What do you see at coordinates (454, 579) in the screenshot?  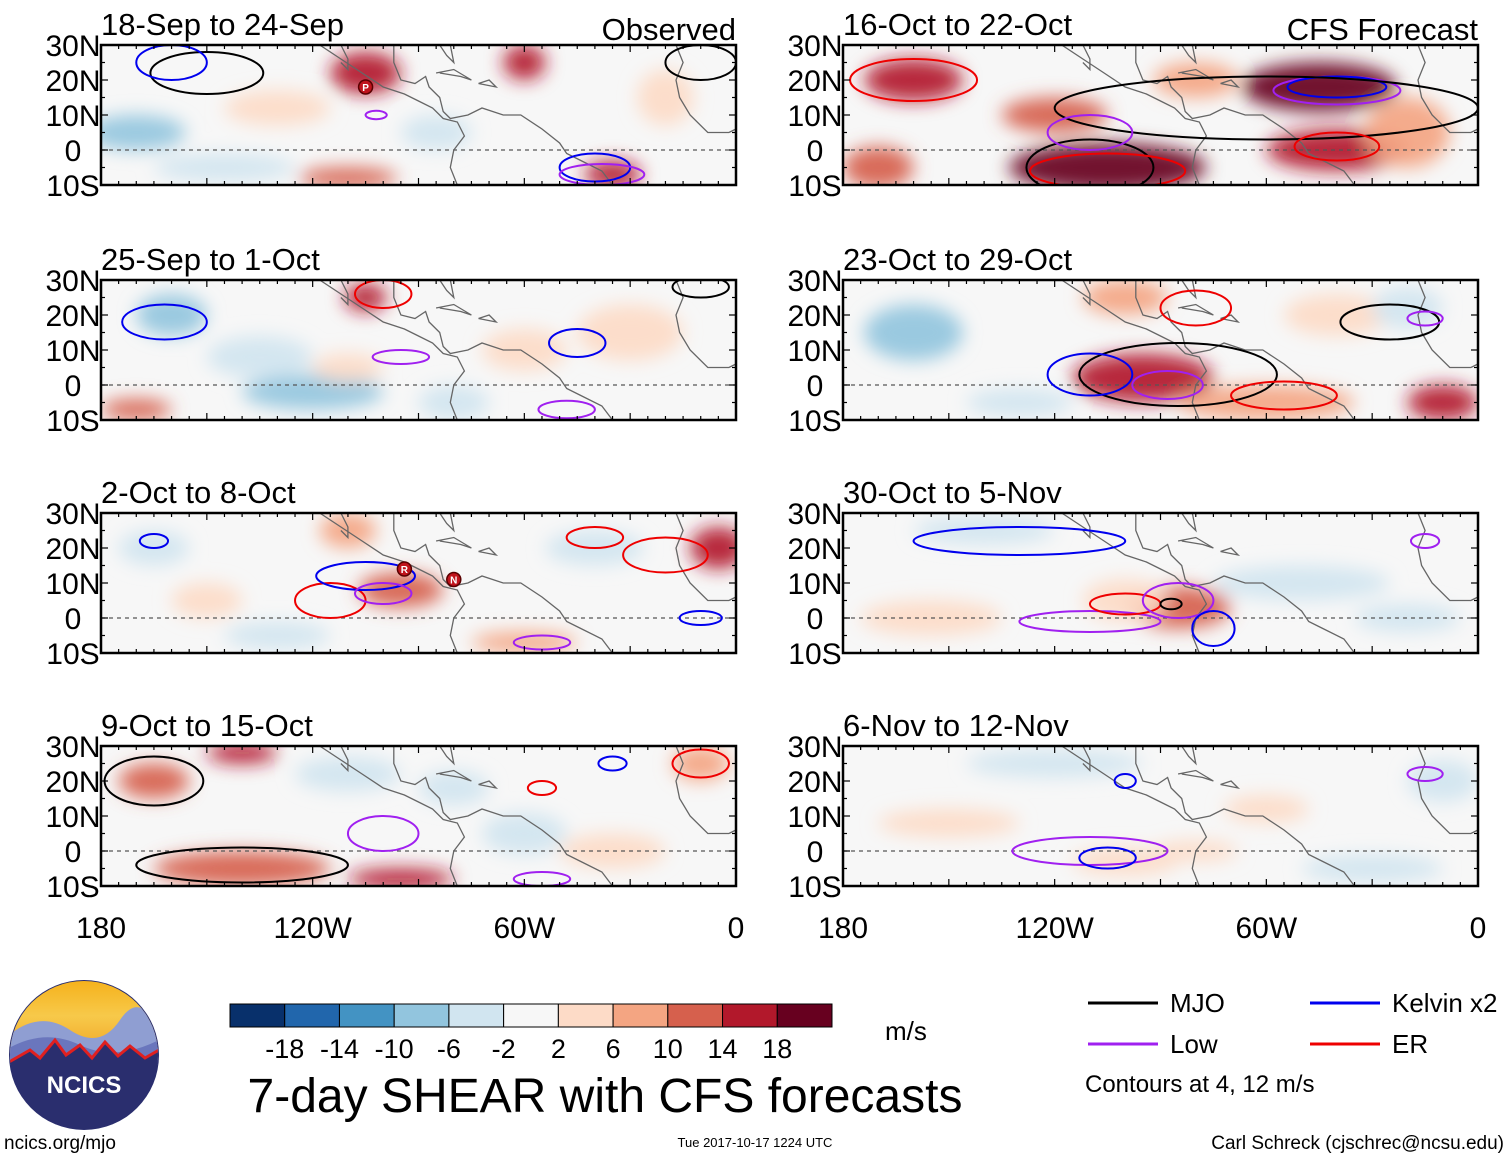 I see `storm-marker: N` at bounding box center [454, 579].